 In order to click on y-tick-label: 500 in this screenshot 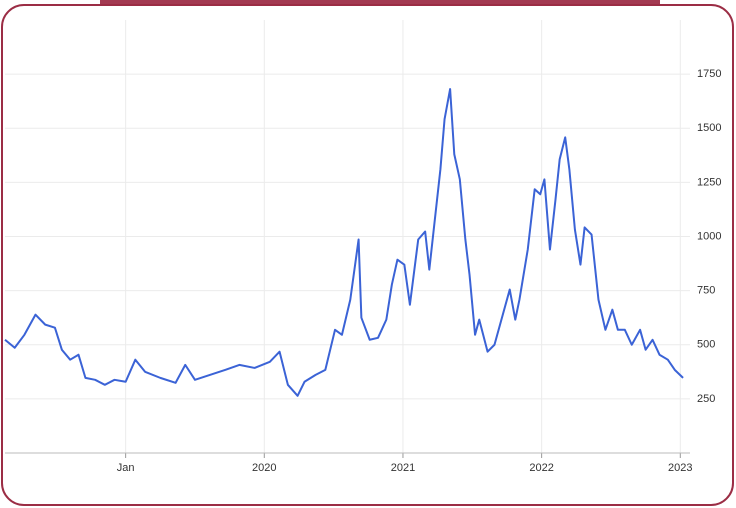, I will do `click(706, 345)`.